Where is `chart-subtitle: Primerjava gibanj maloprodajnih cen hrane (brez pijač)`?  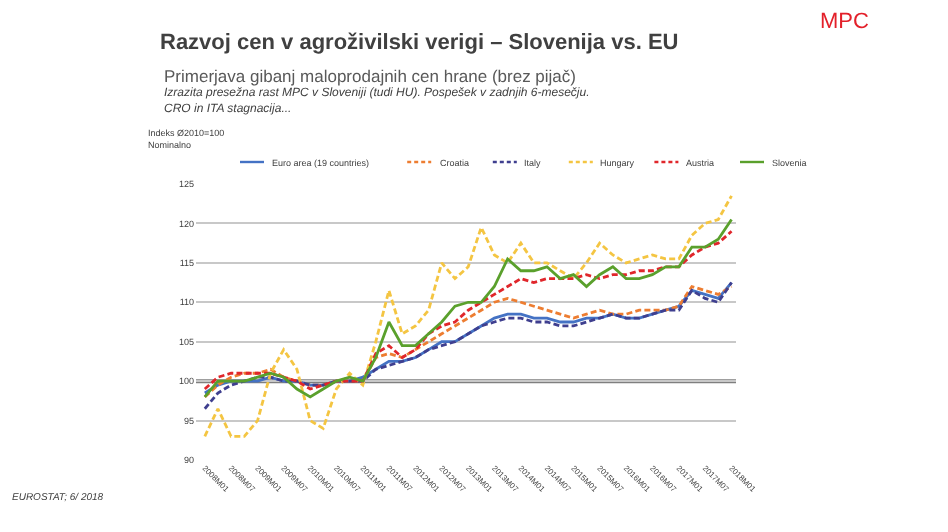
chart-subtitle: Primerjava gibanj maloprodajnih cen hrane (brez pijač) is located at coordinates (370, 76).